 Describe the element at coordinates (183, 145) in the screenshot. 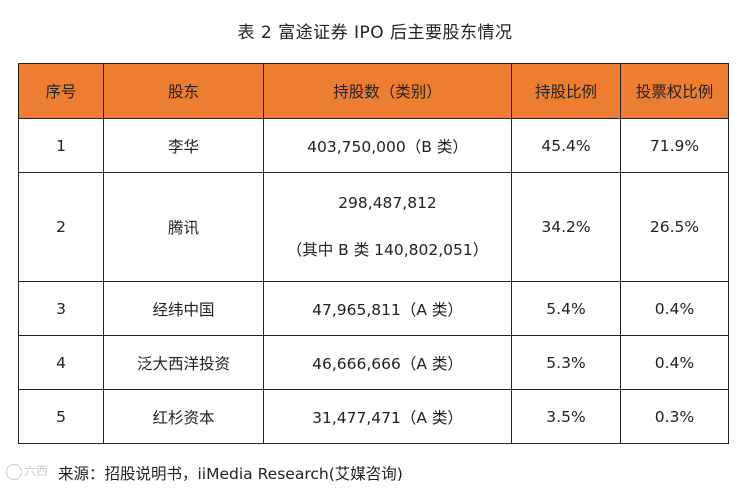

I see `cell-holder: 李华` at that location.